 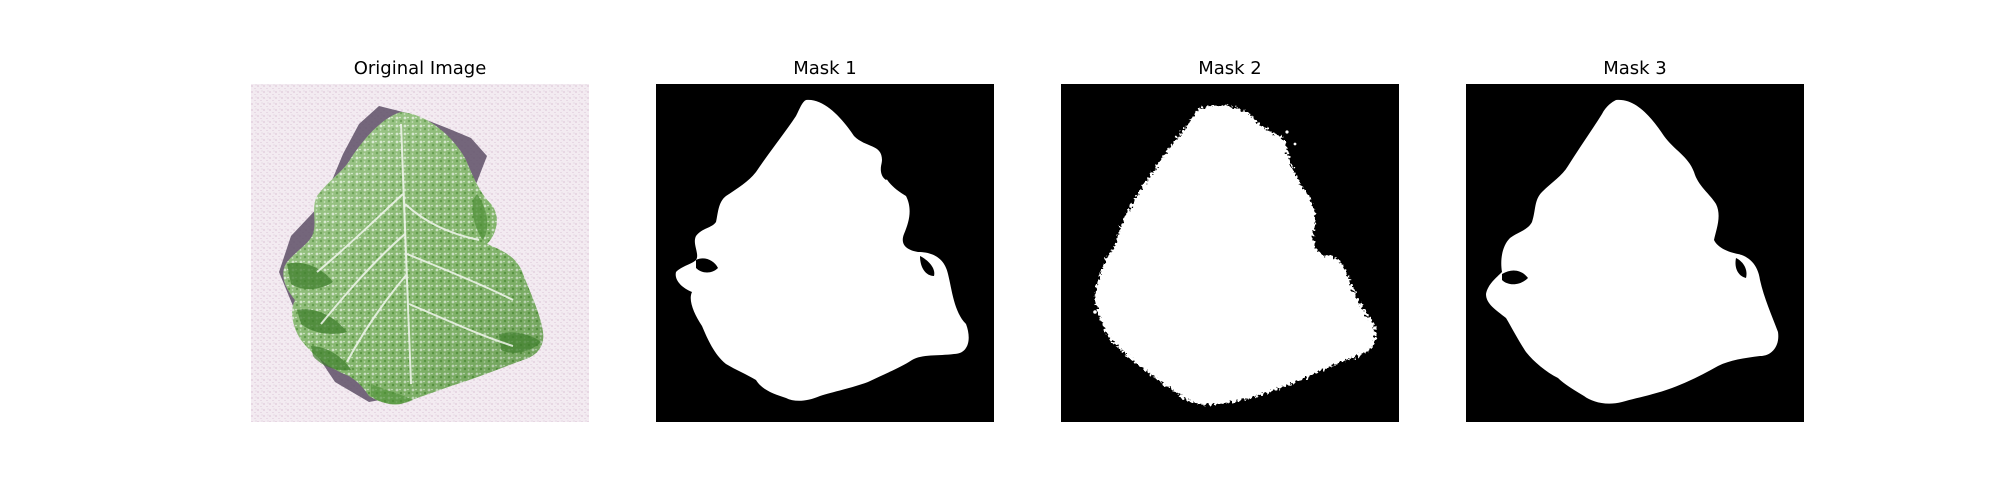 I want to click on panel-title: Original Image, so click(x=420, y=68).